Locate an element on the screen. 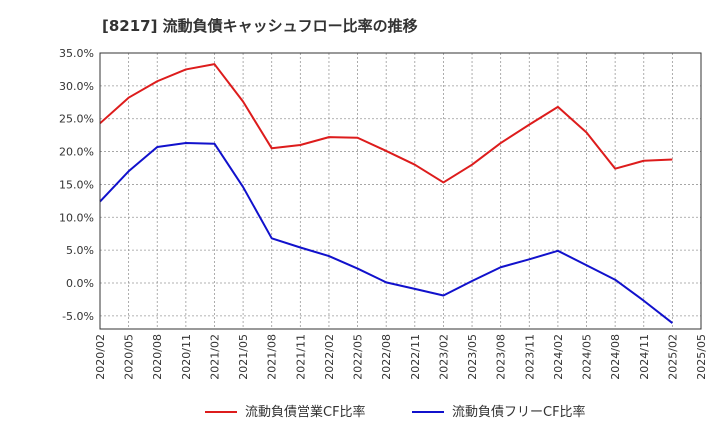  x-tick-label: 2021/11 is located at coordinates (300, 357).